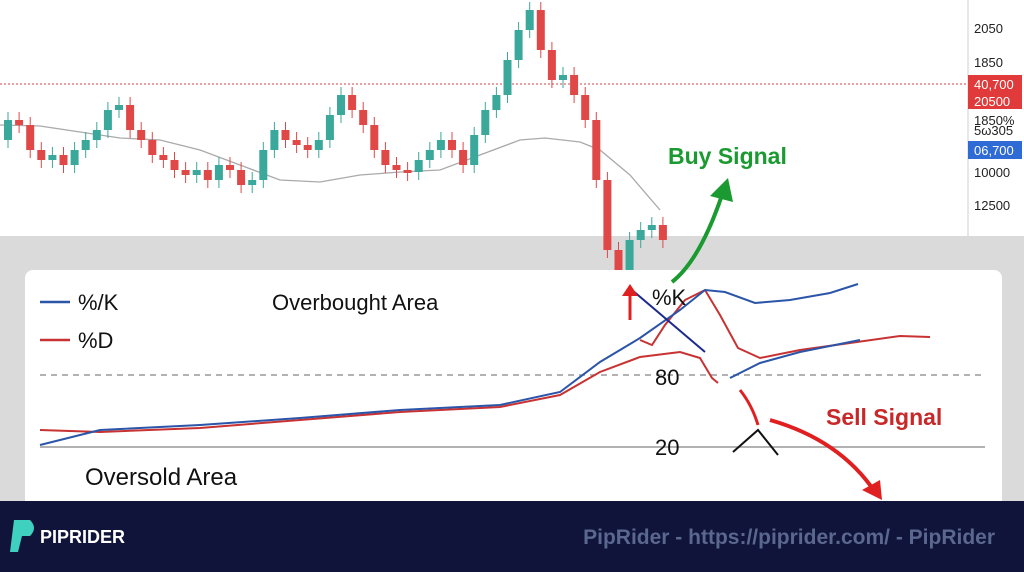  I want to click on footer, so click(512, 536).